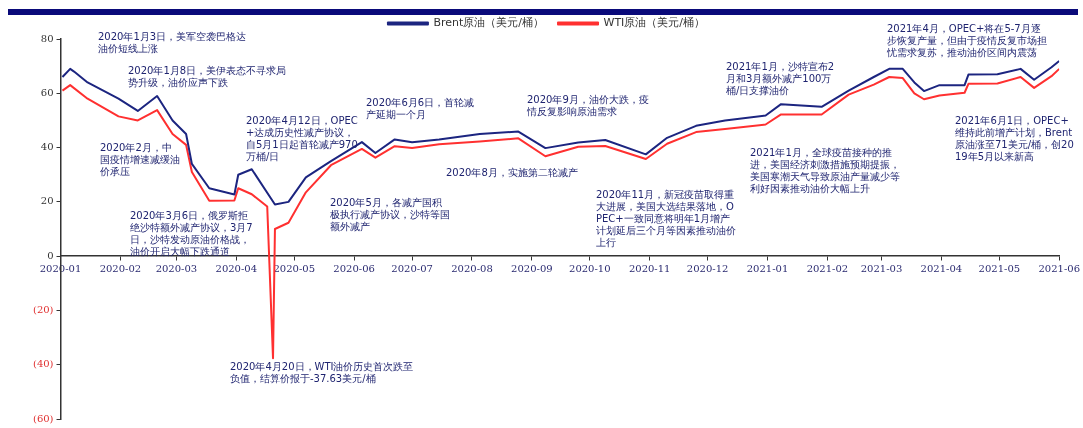 The width and height of the screenshot is (1083, 428). What do you see at coordinates (532, 268) in the screenshot?
I see `x-tick-label: 2020-09` at bounding box center [532, 268].